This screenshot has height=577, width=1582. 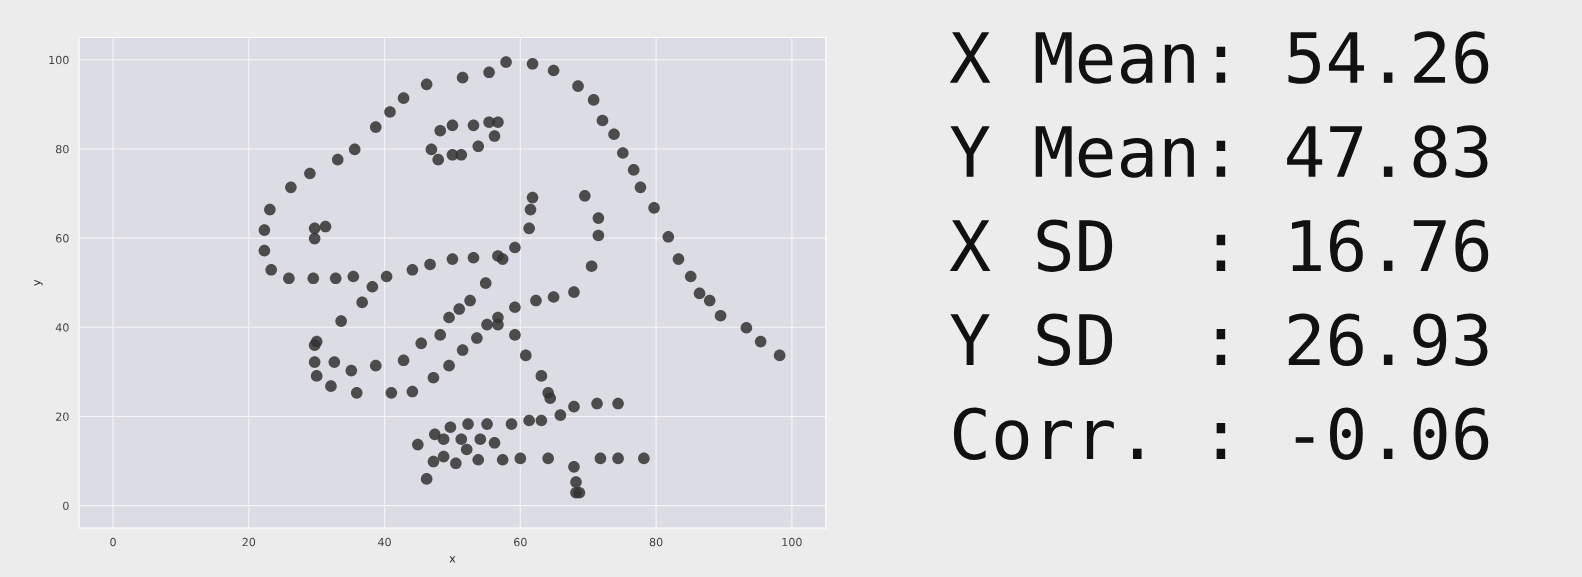 What do you see at coordinates (656, 542) in the screenshot?
I see `x-tick-label: 80` at bounding box center [656, 542].